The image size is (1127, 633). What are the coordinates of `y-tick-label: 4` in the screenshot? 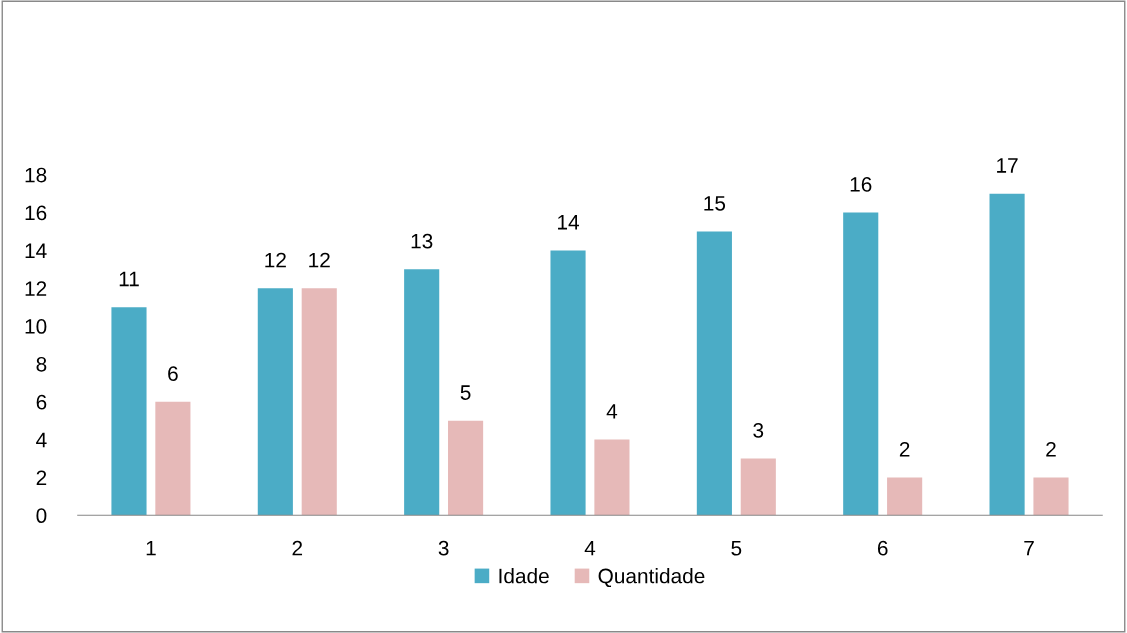 It's located at (41, 440).